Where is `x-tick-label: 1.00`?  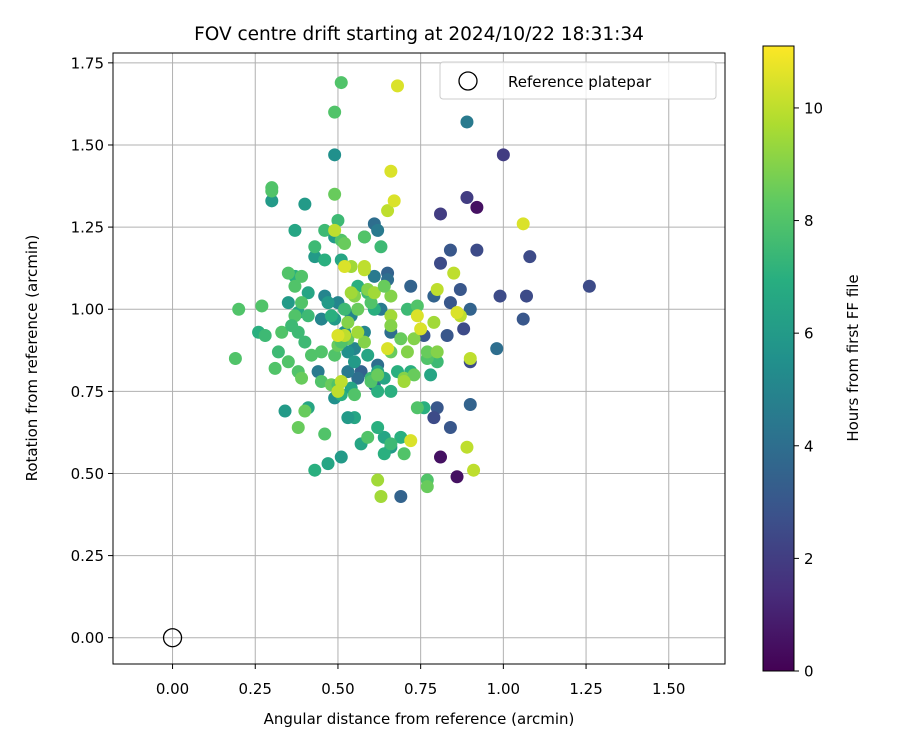 x-tick-label: 1.00 is located at coordinates (503, 689).